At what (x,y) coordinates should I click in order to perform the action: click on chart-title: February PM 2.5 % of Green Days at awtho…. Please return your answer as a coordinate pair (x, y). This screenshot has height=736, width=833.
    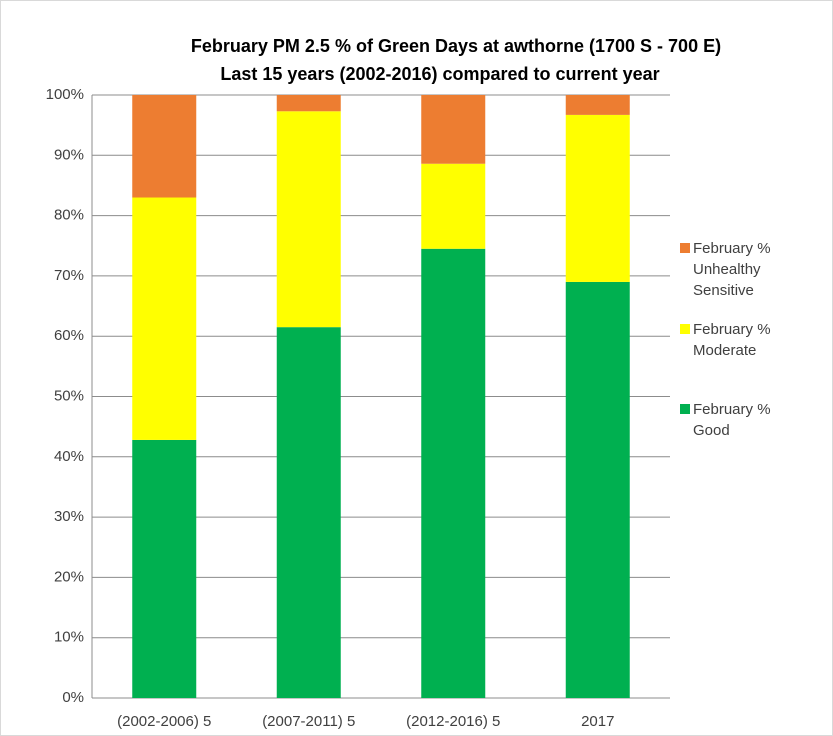
    Looking at the image, I should click on (456, 46).